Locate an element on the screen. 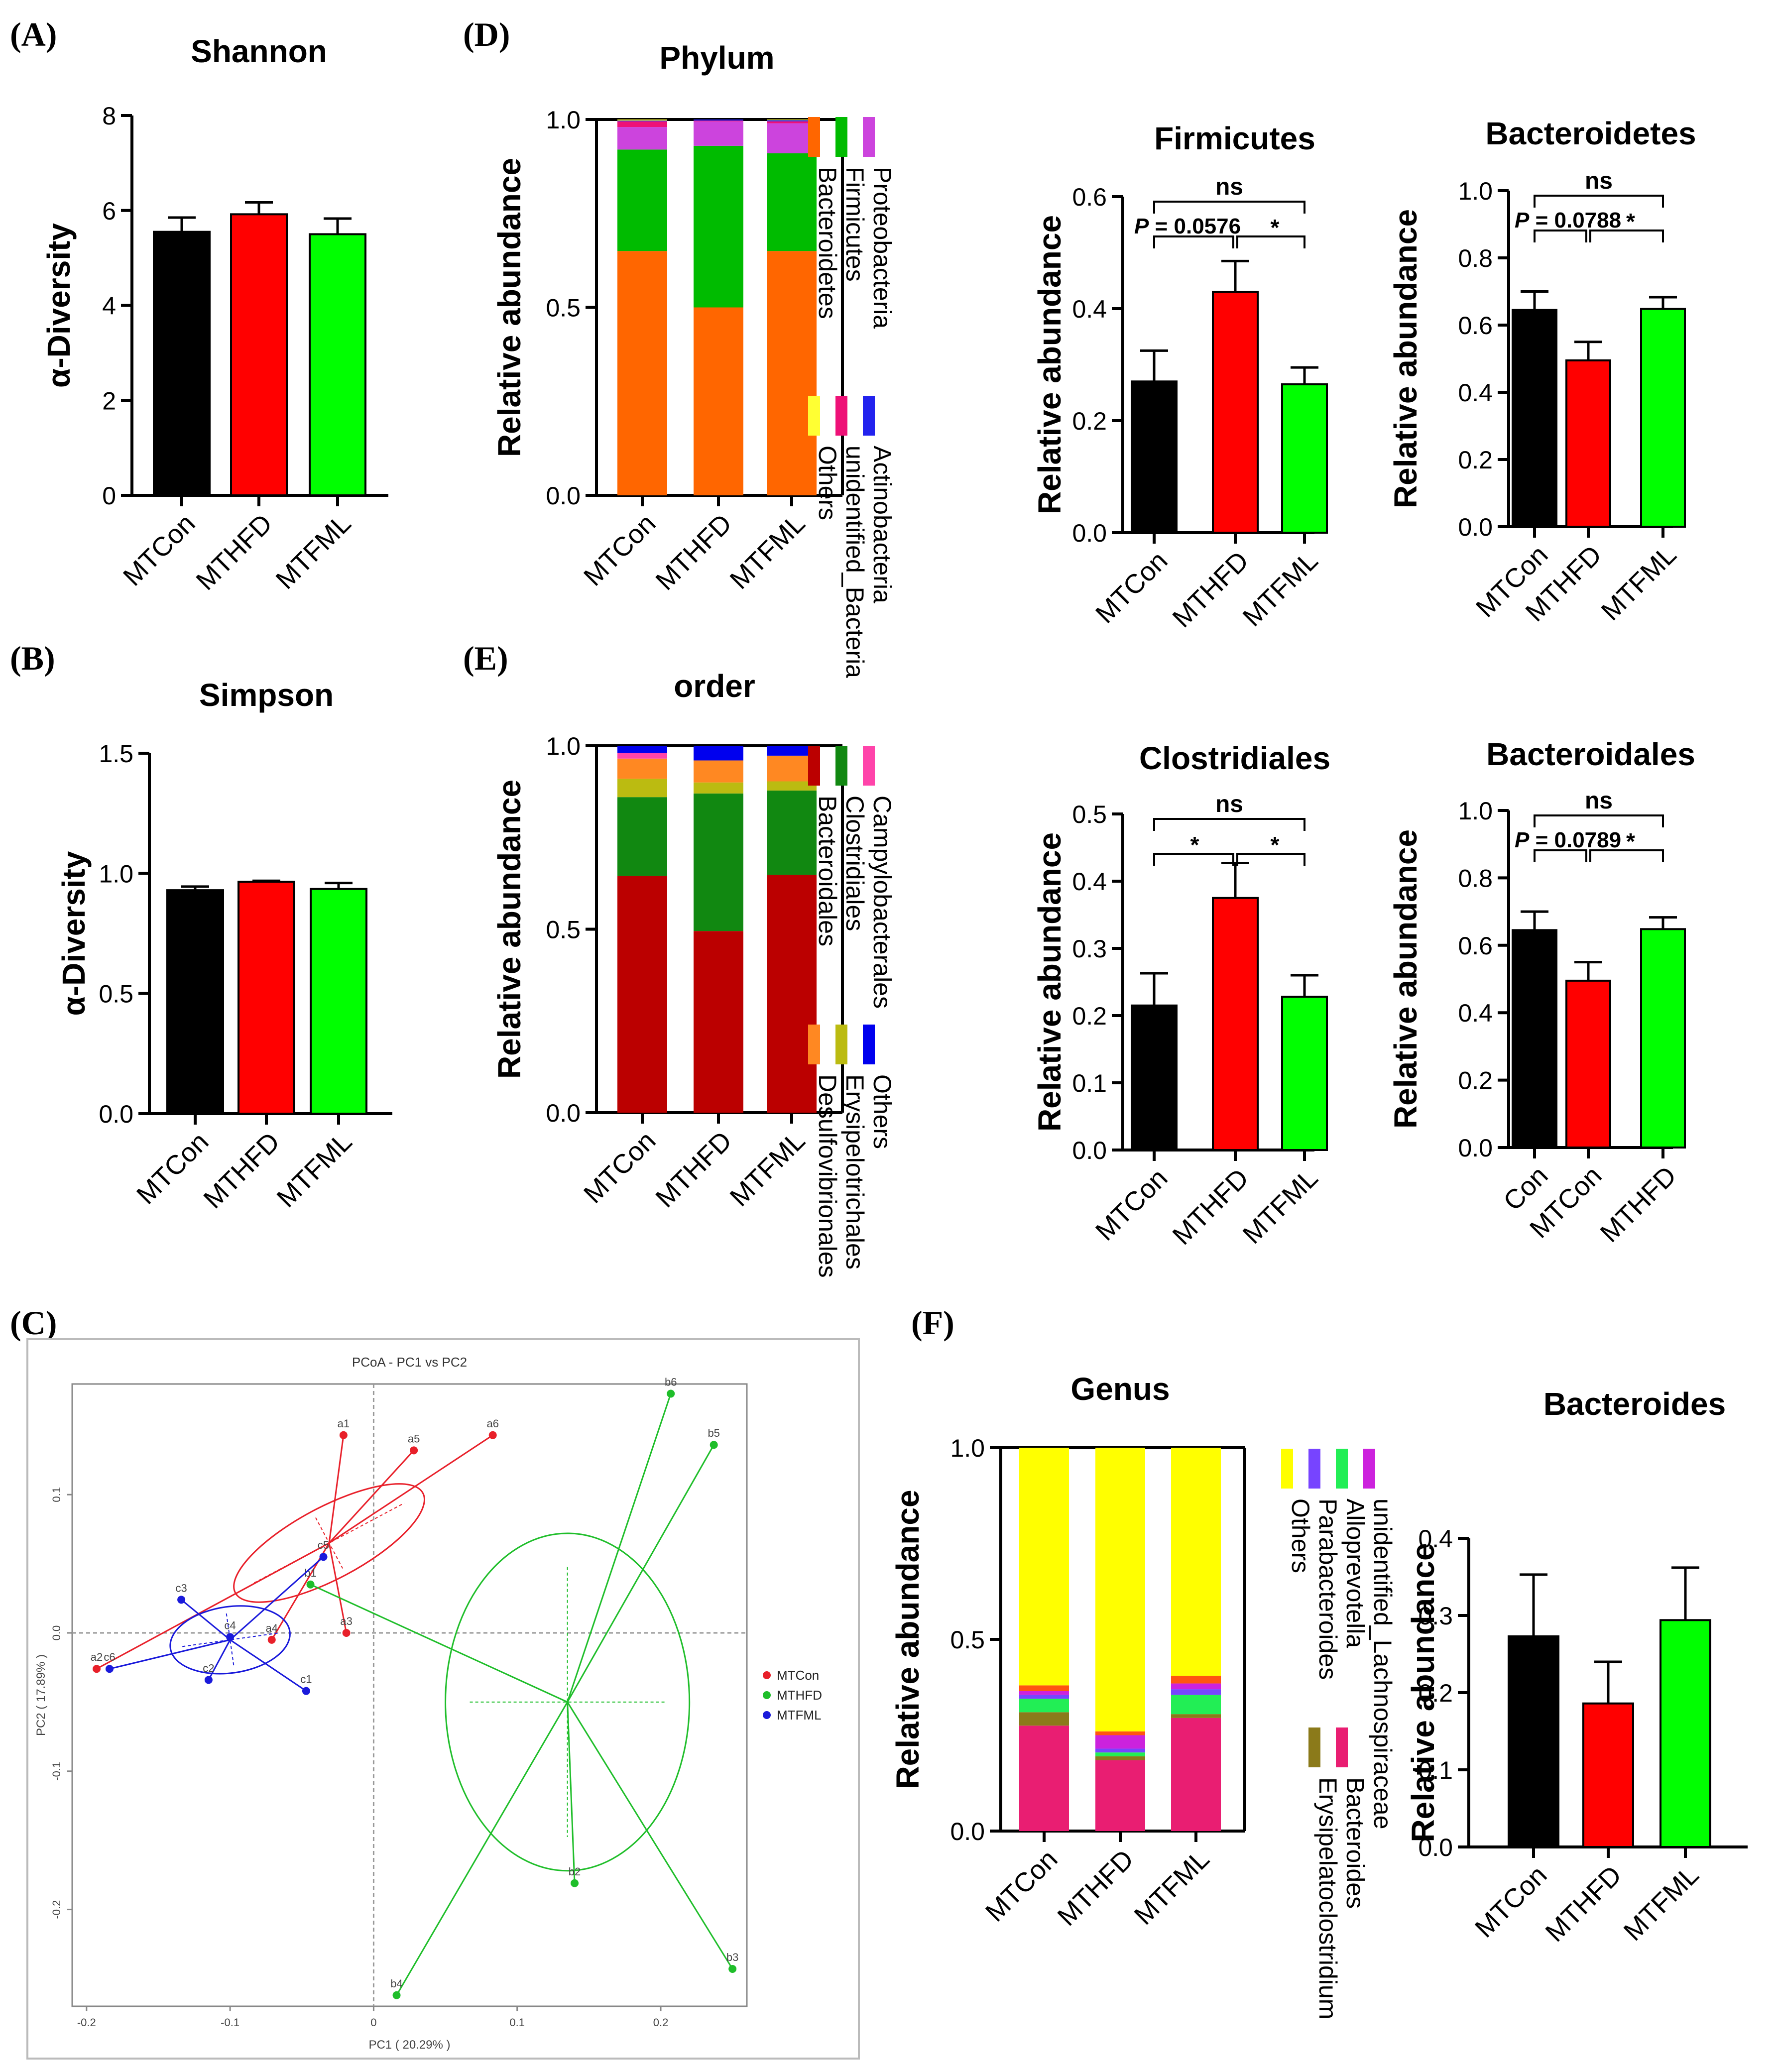 The image size is (1778, 2072). legend-swatch-bacteroidales is located at coordinates (814, 766).